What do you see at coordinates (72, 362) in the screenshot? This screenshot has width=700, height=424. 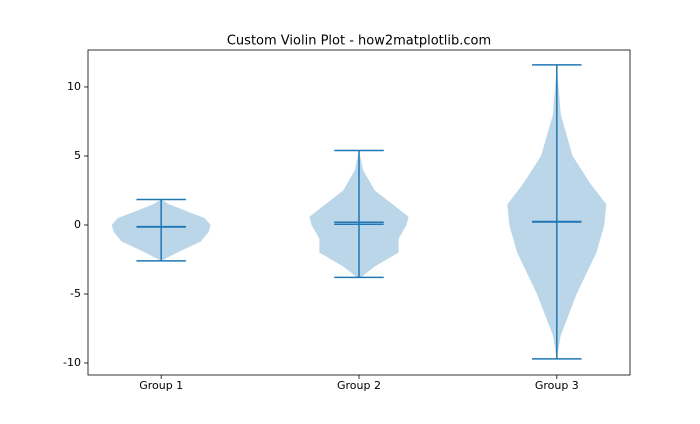 I see `y-tick-label: -10` at bounding box center [72, 362].